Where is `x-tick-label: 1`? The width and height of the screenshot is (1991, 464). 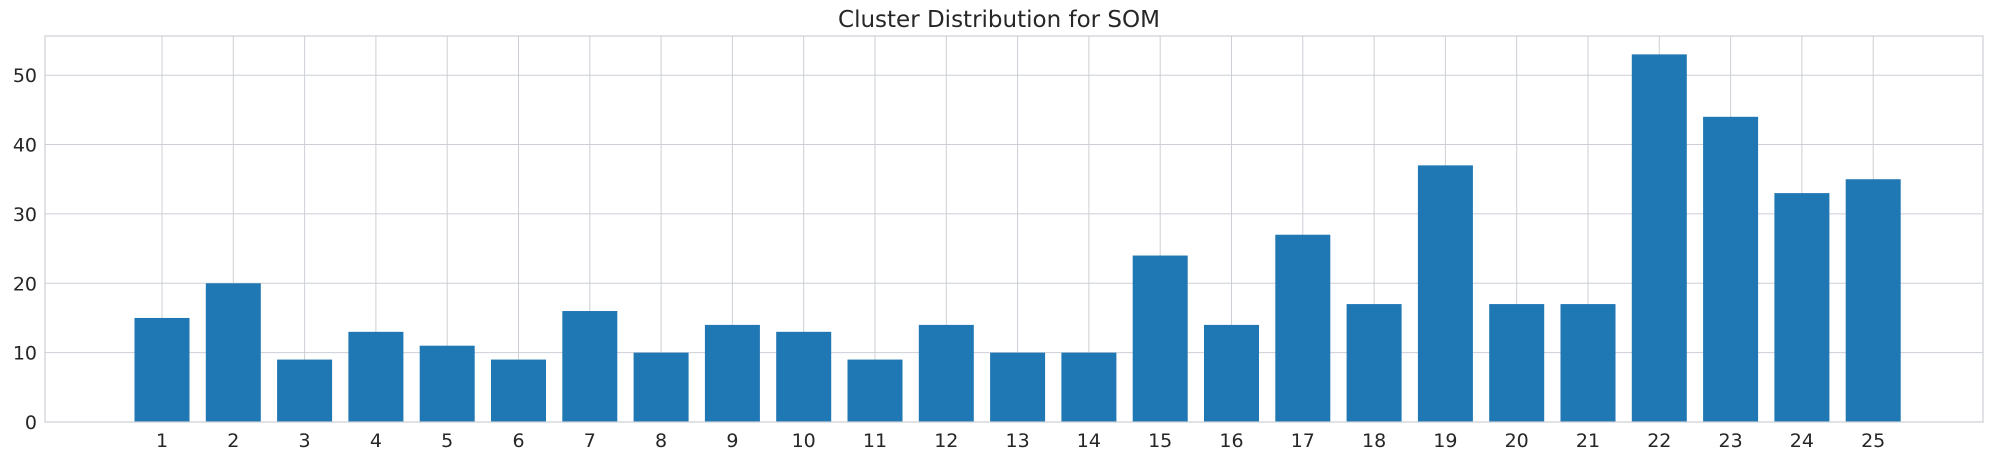
x-tick-label: 1 is located at coordinates (162, 441).